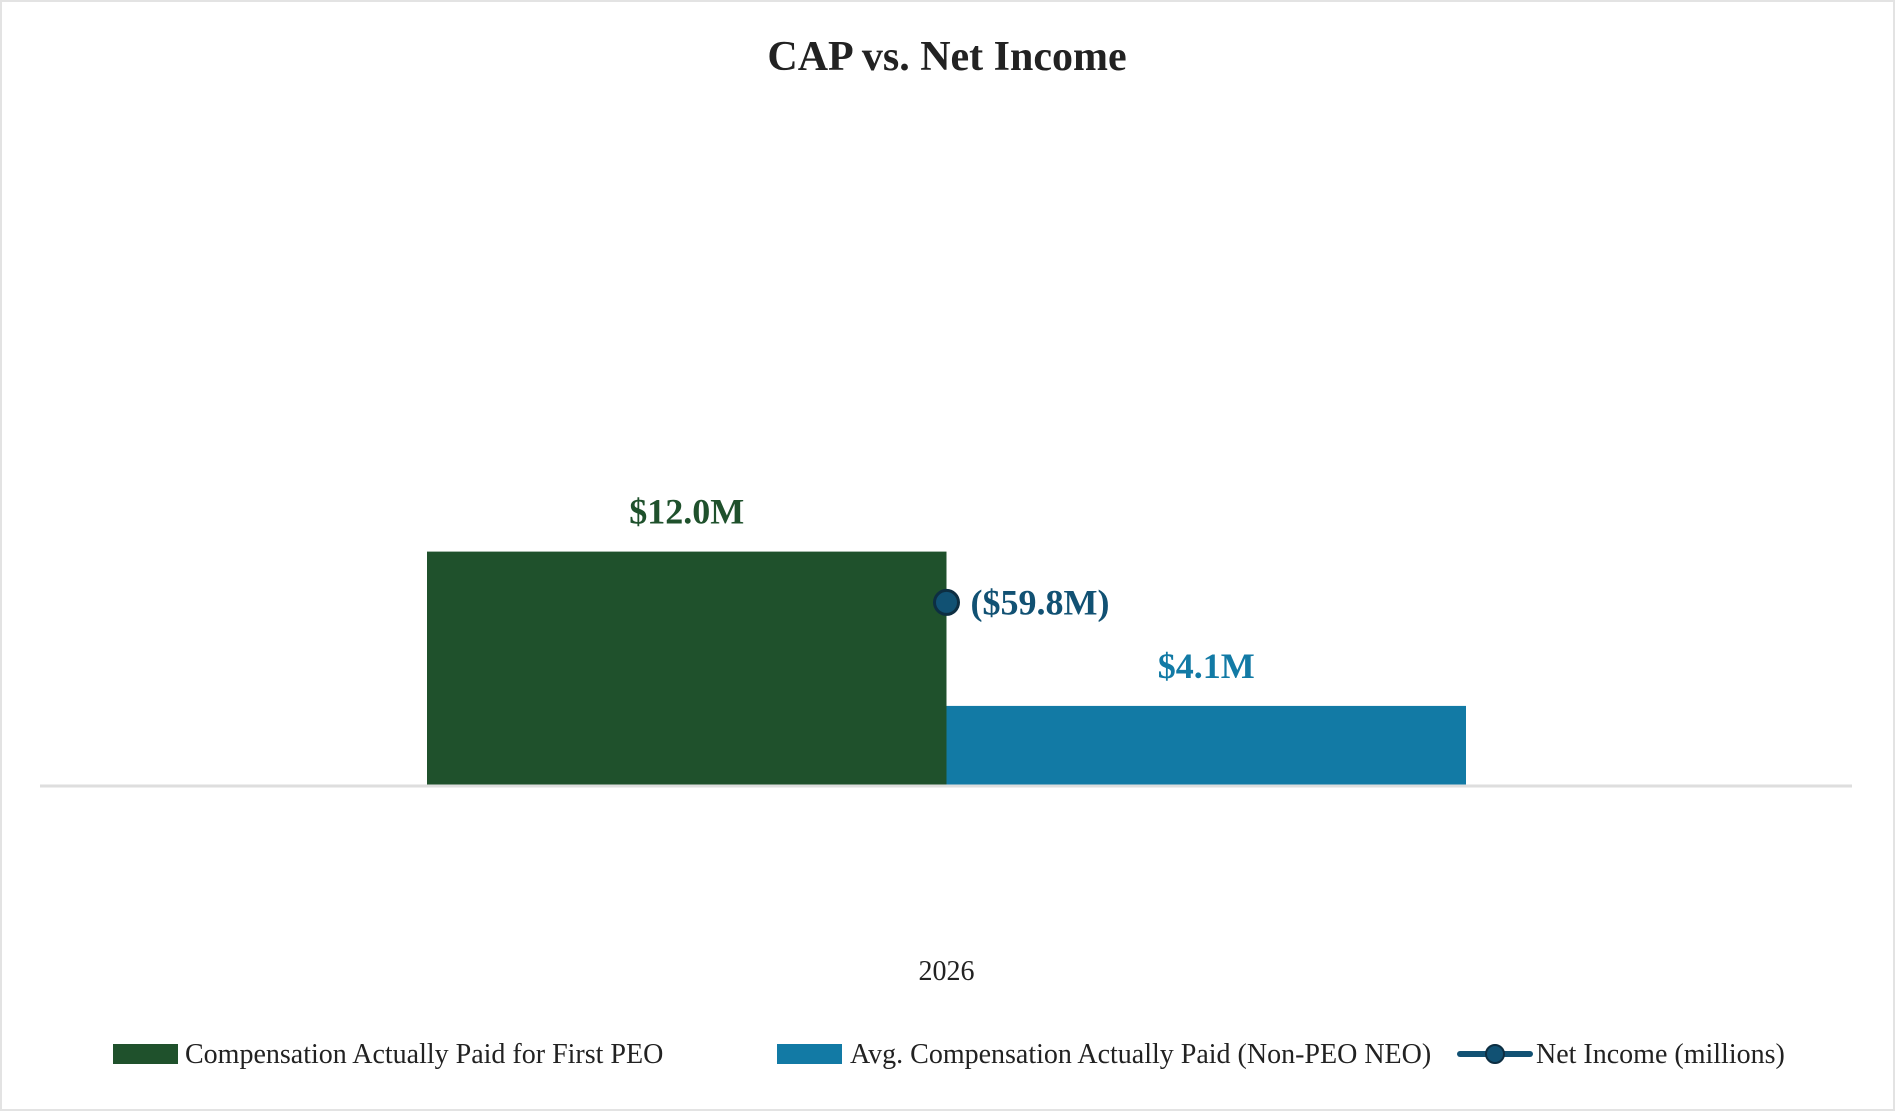 This screenshot has height=1111, width=1895. Describe the element at coordinates (1040, 602) in the screenshot. I see `data-label-net-income: ($59.8M)` at that location.